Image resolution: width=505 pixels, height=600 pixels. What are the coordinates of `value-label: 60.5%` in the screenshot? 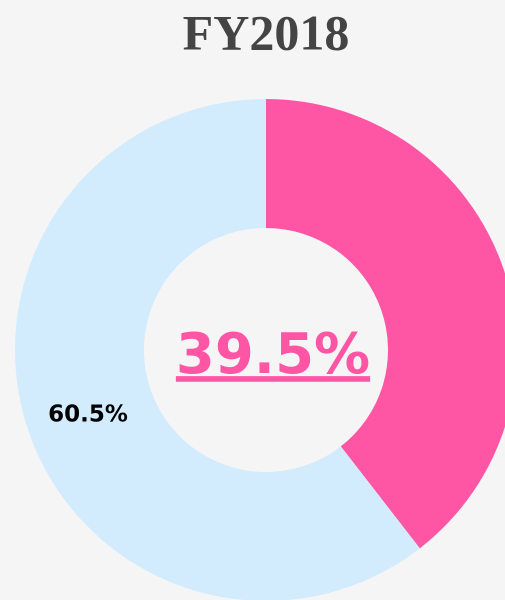 It's located at (88, 415).